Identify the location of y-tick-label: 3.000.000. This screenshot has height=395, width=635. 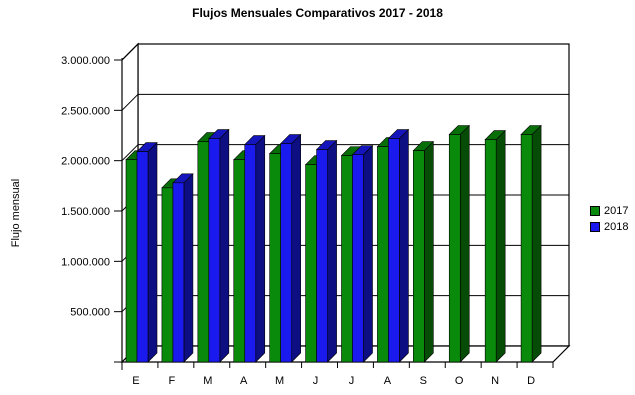
(85, 61).